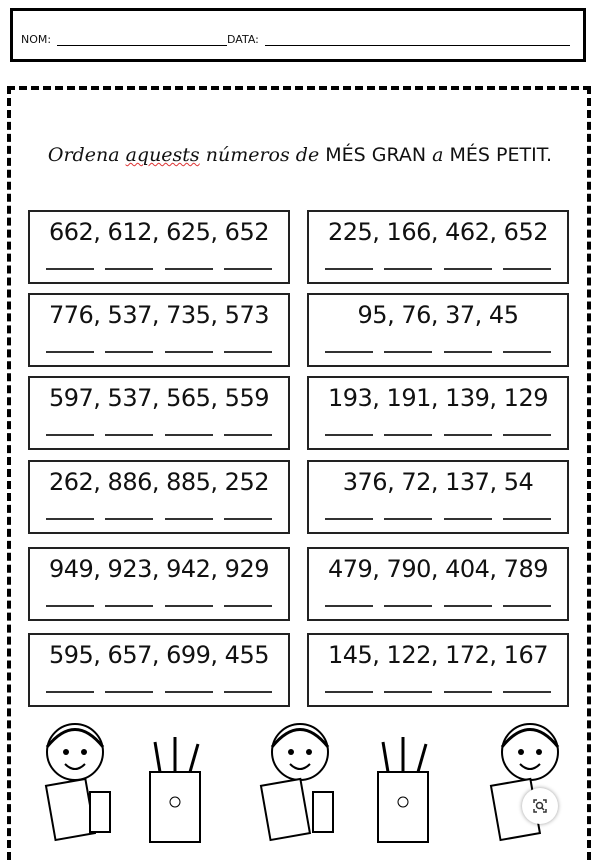  Describe the element at coordinates (159, 315) in the screenshot. I see `exercise-numbers: 776, 537, 735, 573` at that location.